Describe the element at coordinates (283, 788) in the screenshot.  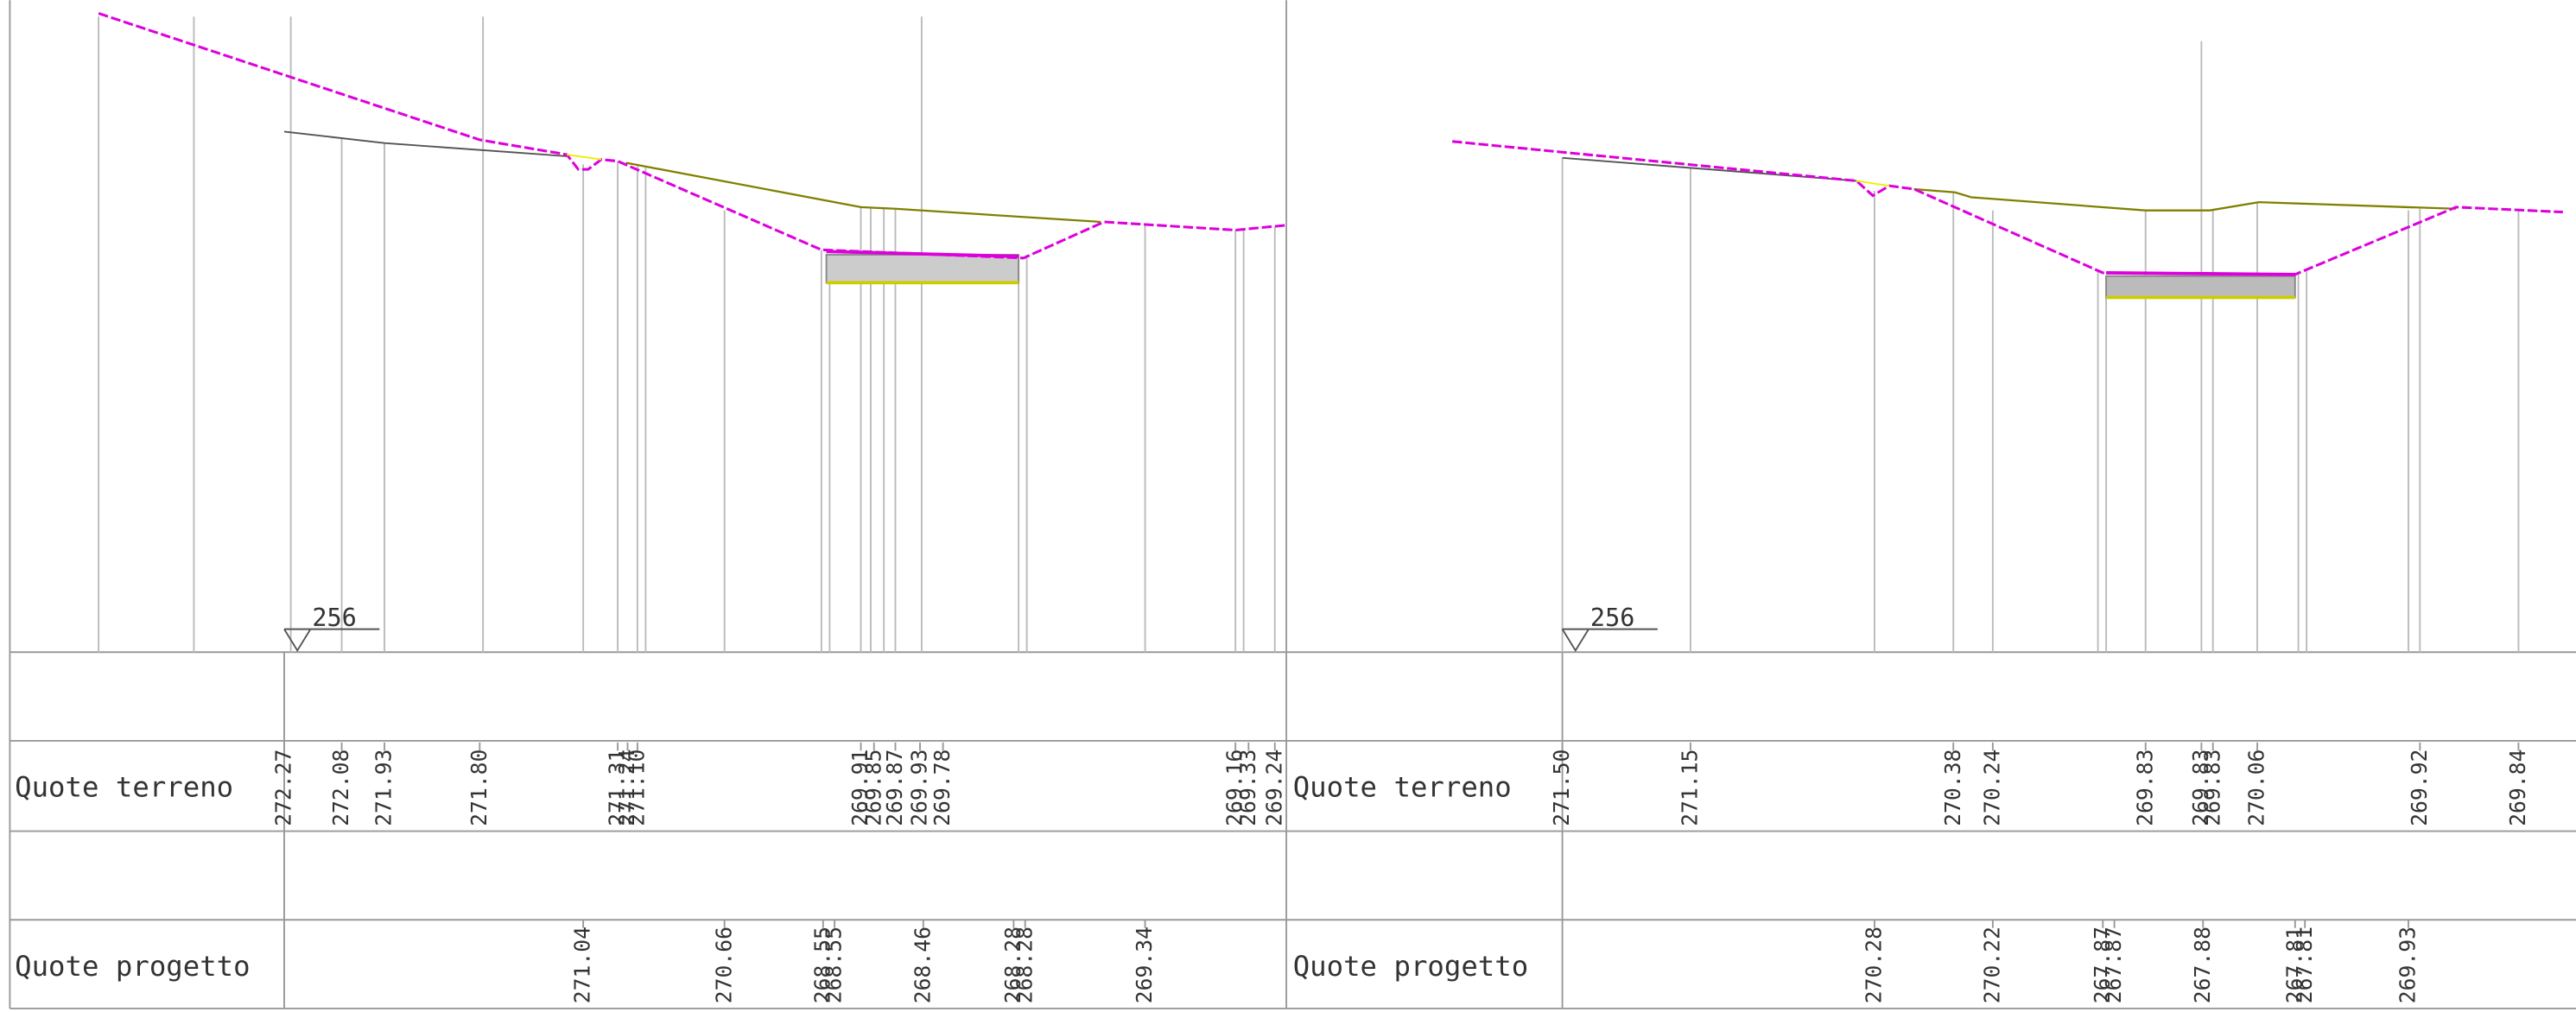
I see `terrain-elevation: 272.27` at that location.